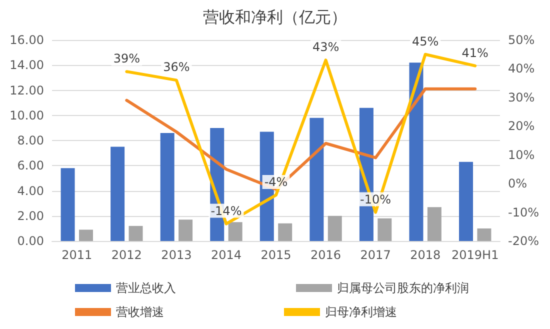 The height and width of the screenshot is (329, 550). I want to click on y2-tick-label: -20%, so click(524, 241).